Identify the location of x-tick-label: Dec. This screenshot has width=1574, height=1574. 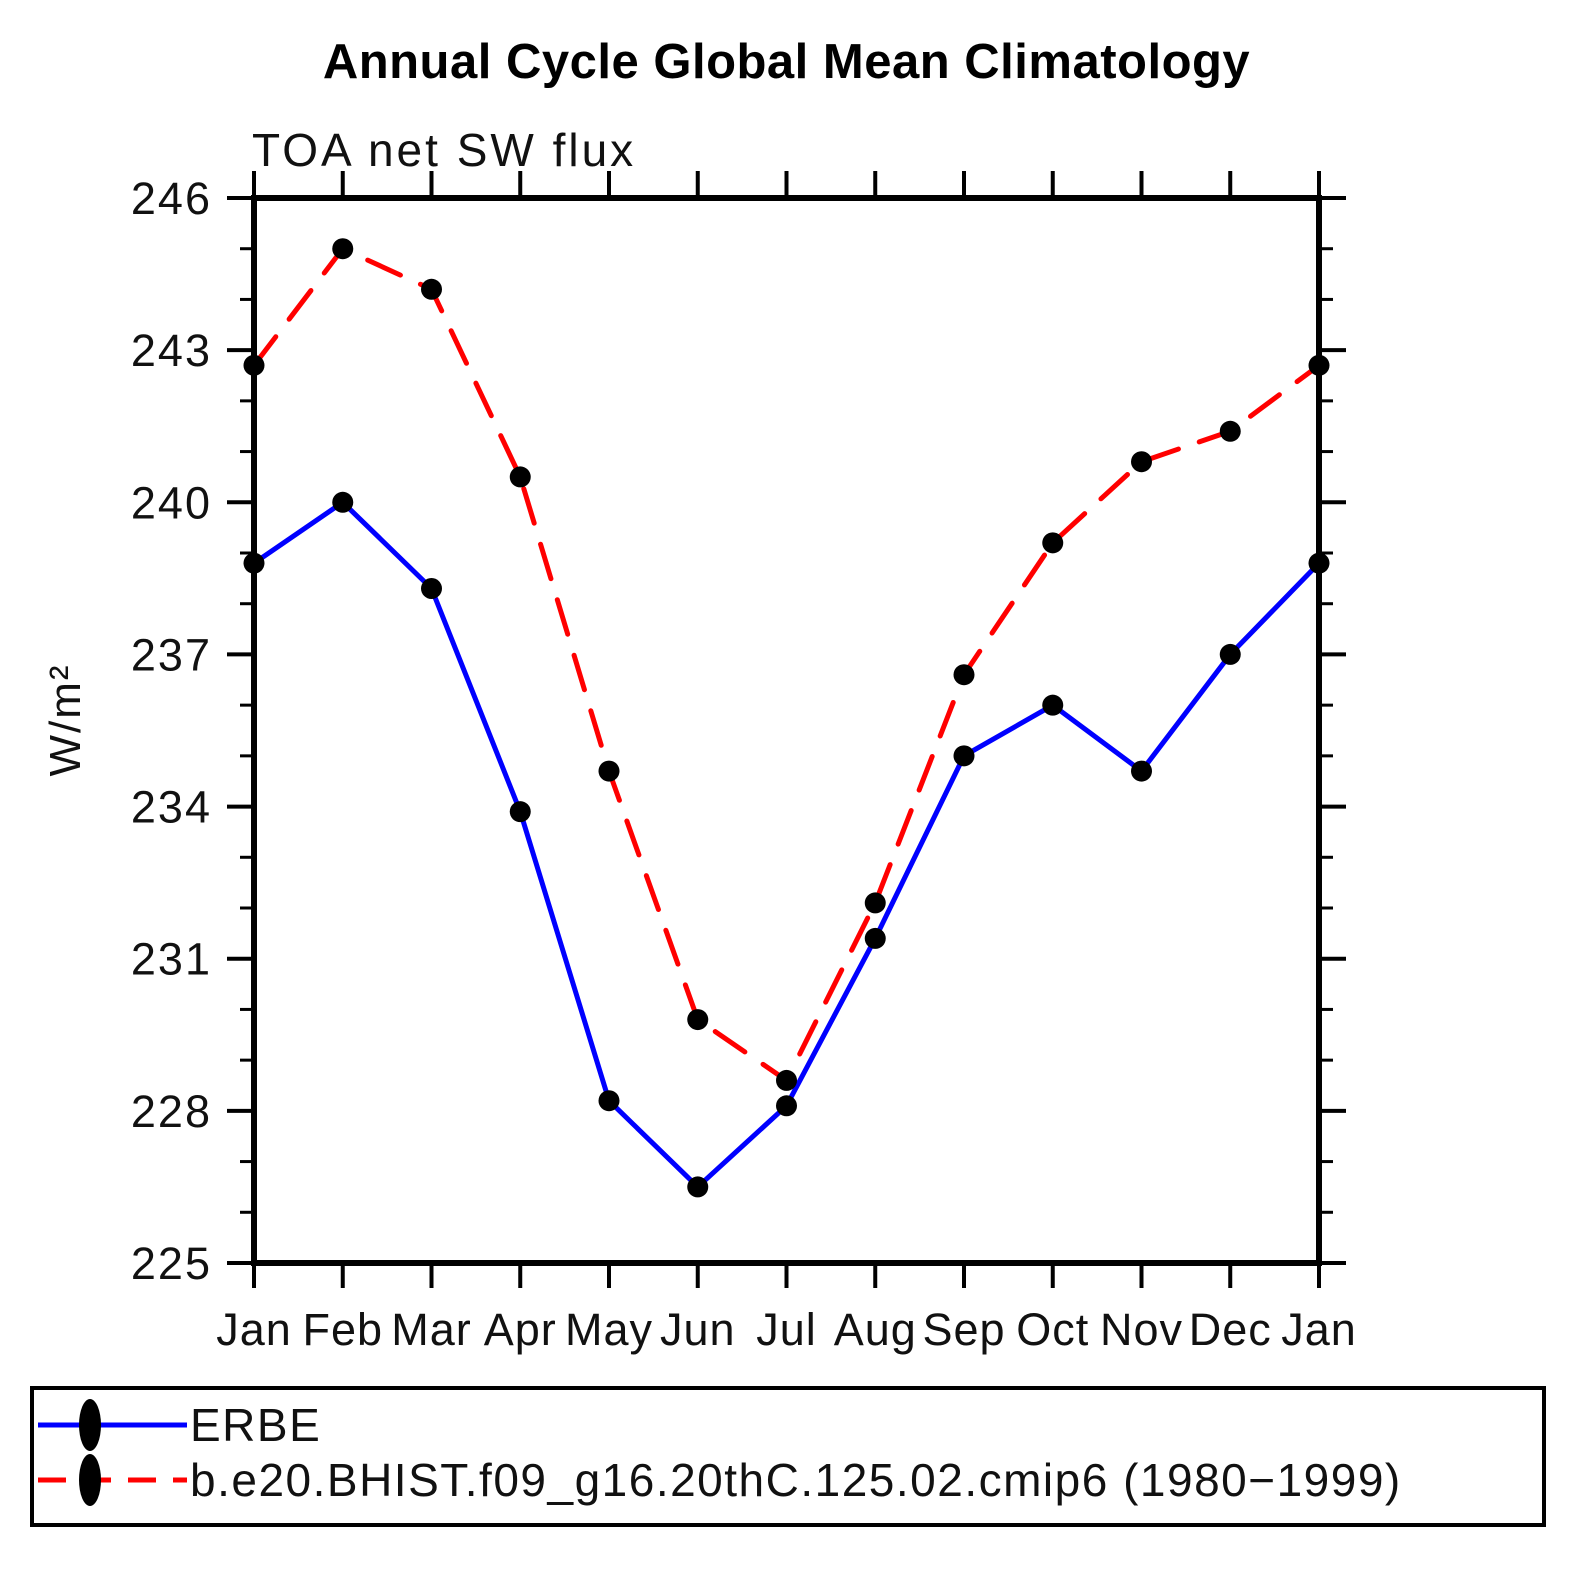
(1230, 1329).